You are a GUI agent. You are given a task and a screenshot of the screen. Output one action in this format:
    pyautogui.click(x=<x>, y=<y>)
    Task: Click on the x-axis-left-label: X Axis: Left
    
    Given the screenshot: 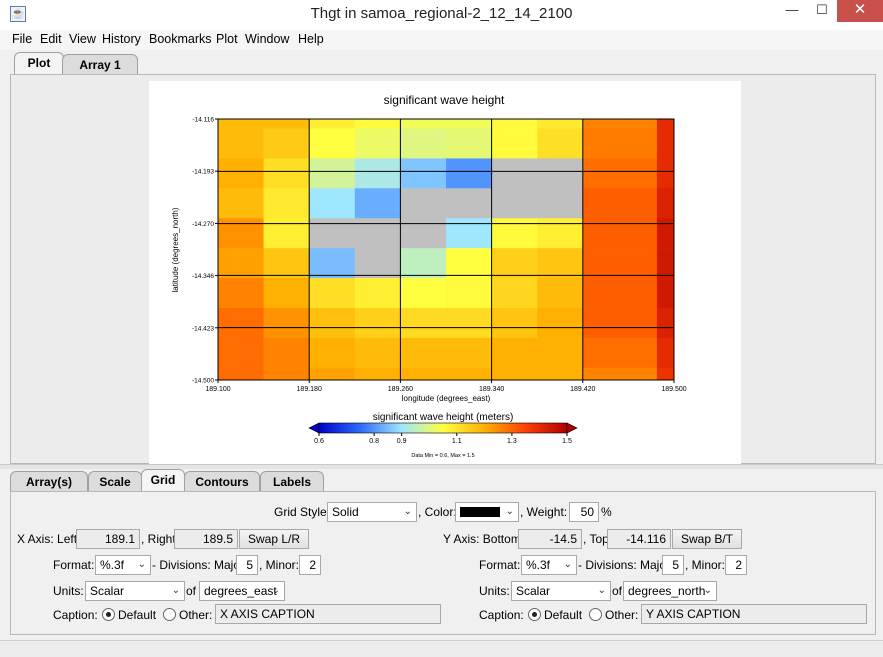 What is the action you would take?
    pyautogui.click(x=47, y=539)
    